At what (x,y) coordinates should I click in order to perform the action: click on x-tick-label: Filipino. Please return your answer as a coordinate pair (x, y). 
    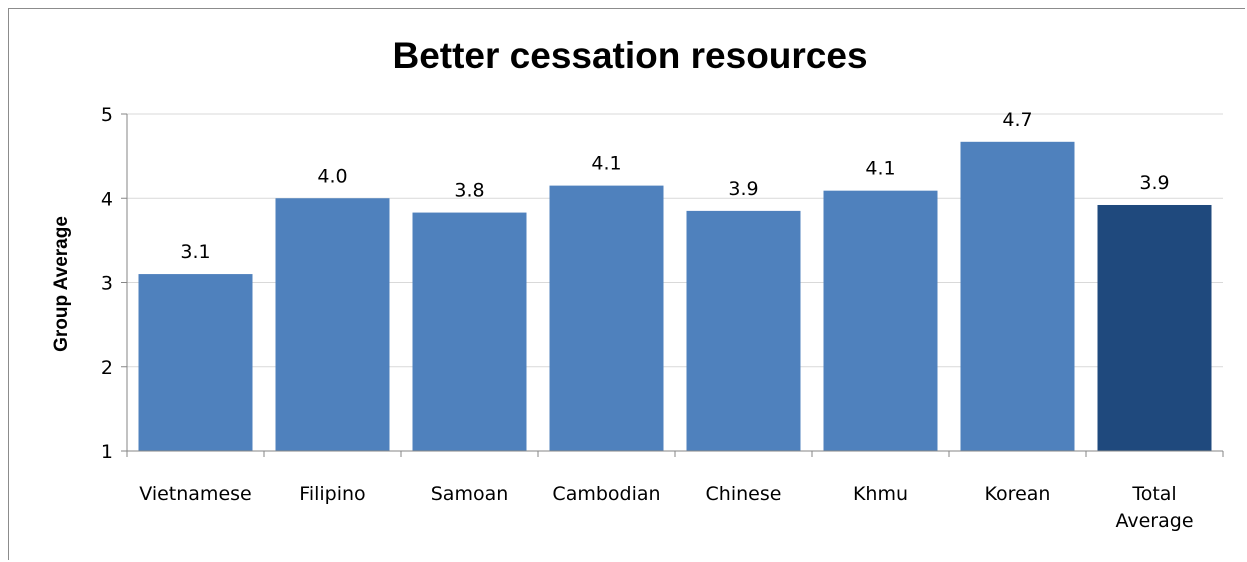
    Looking at the image, I should click on (332, 494).